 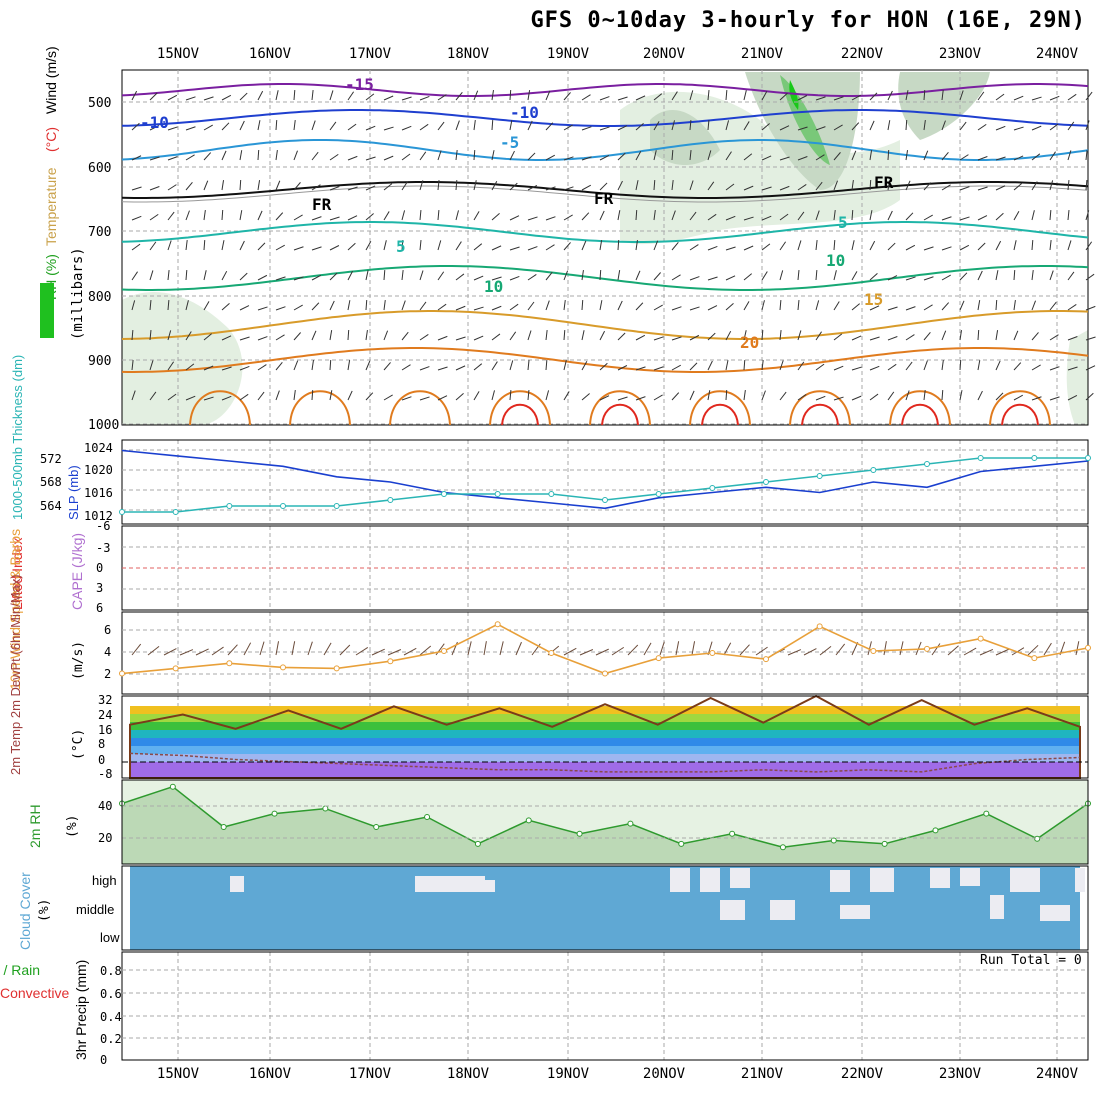 What do you see at coordinates (605, 653) in the screenshot?
I see `panel-frame` at bounding box center [605, 653].